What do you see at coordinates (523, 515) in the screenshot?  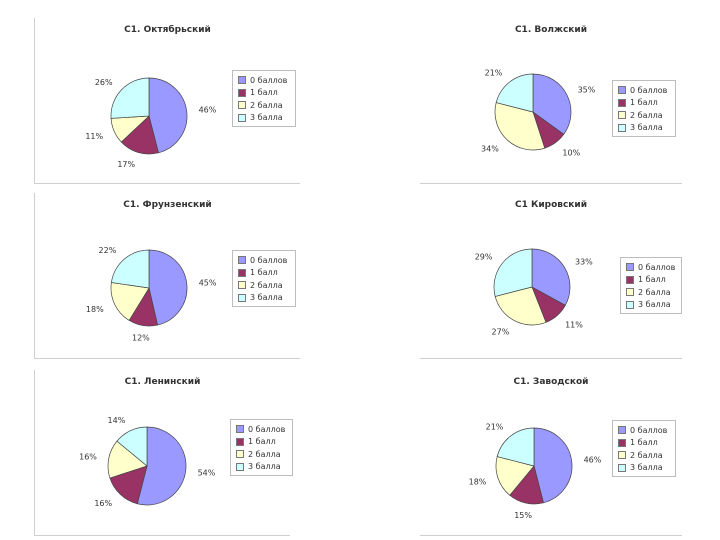 I see `pie-data-label: 15%` at bounding box center [523, 515].